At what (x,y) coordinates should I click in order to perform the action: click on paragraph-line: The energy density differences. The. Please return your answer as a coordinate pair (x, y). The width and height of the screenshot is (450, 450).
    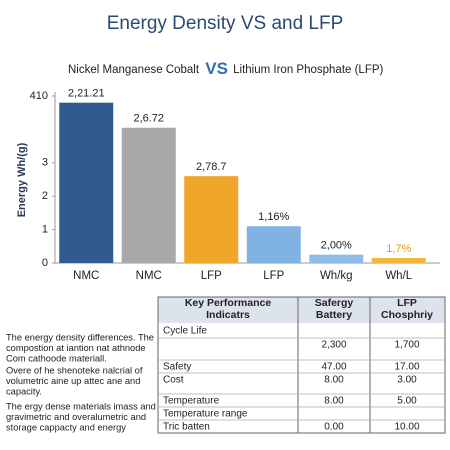
    Looking at the image, I should click on (80, 337).